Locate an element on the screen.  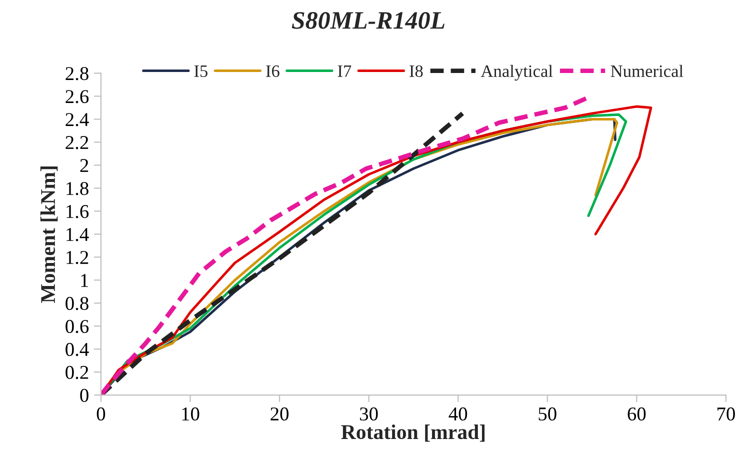
x-tick-label: 10 is located at coordinates (191, 414).